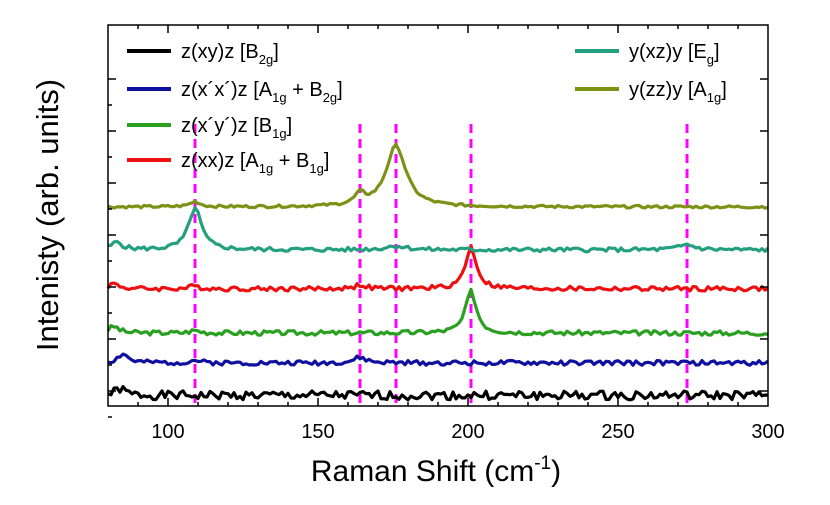 This screenshot has width=830, height=505. I want to click on y-axis-label: Intenisty (arb. units), so click(47, 215).